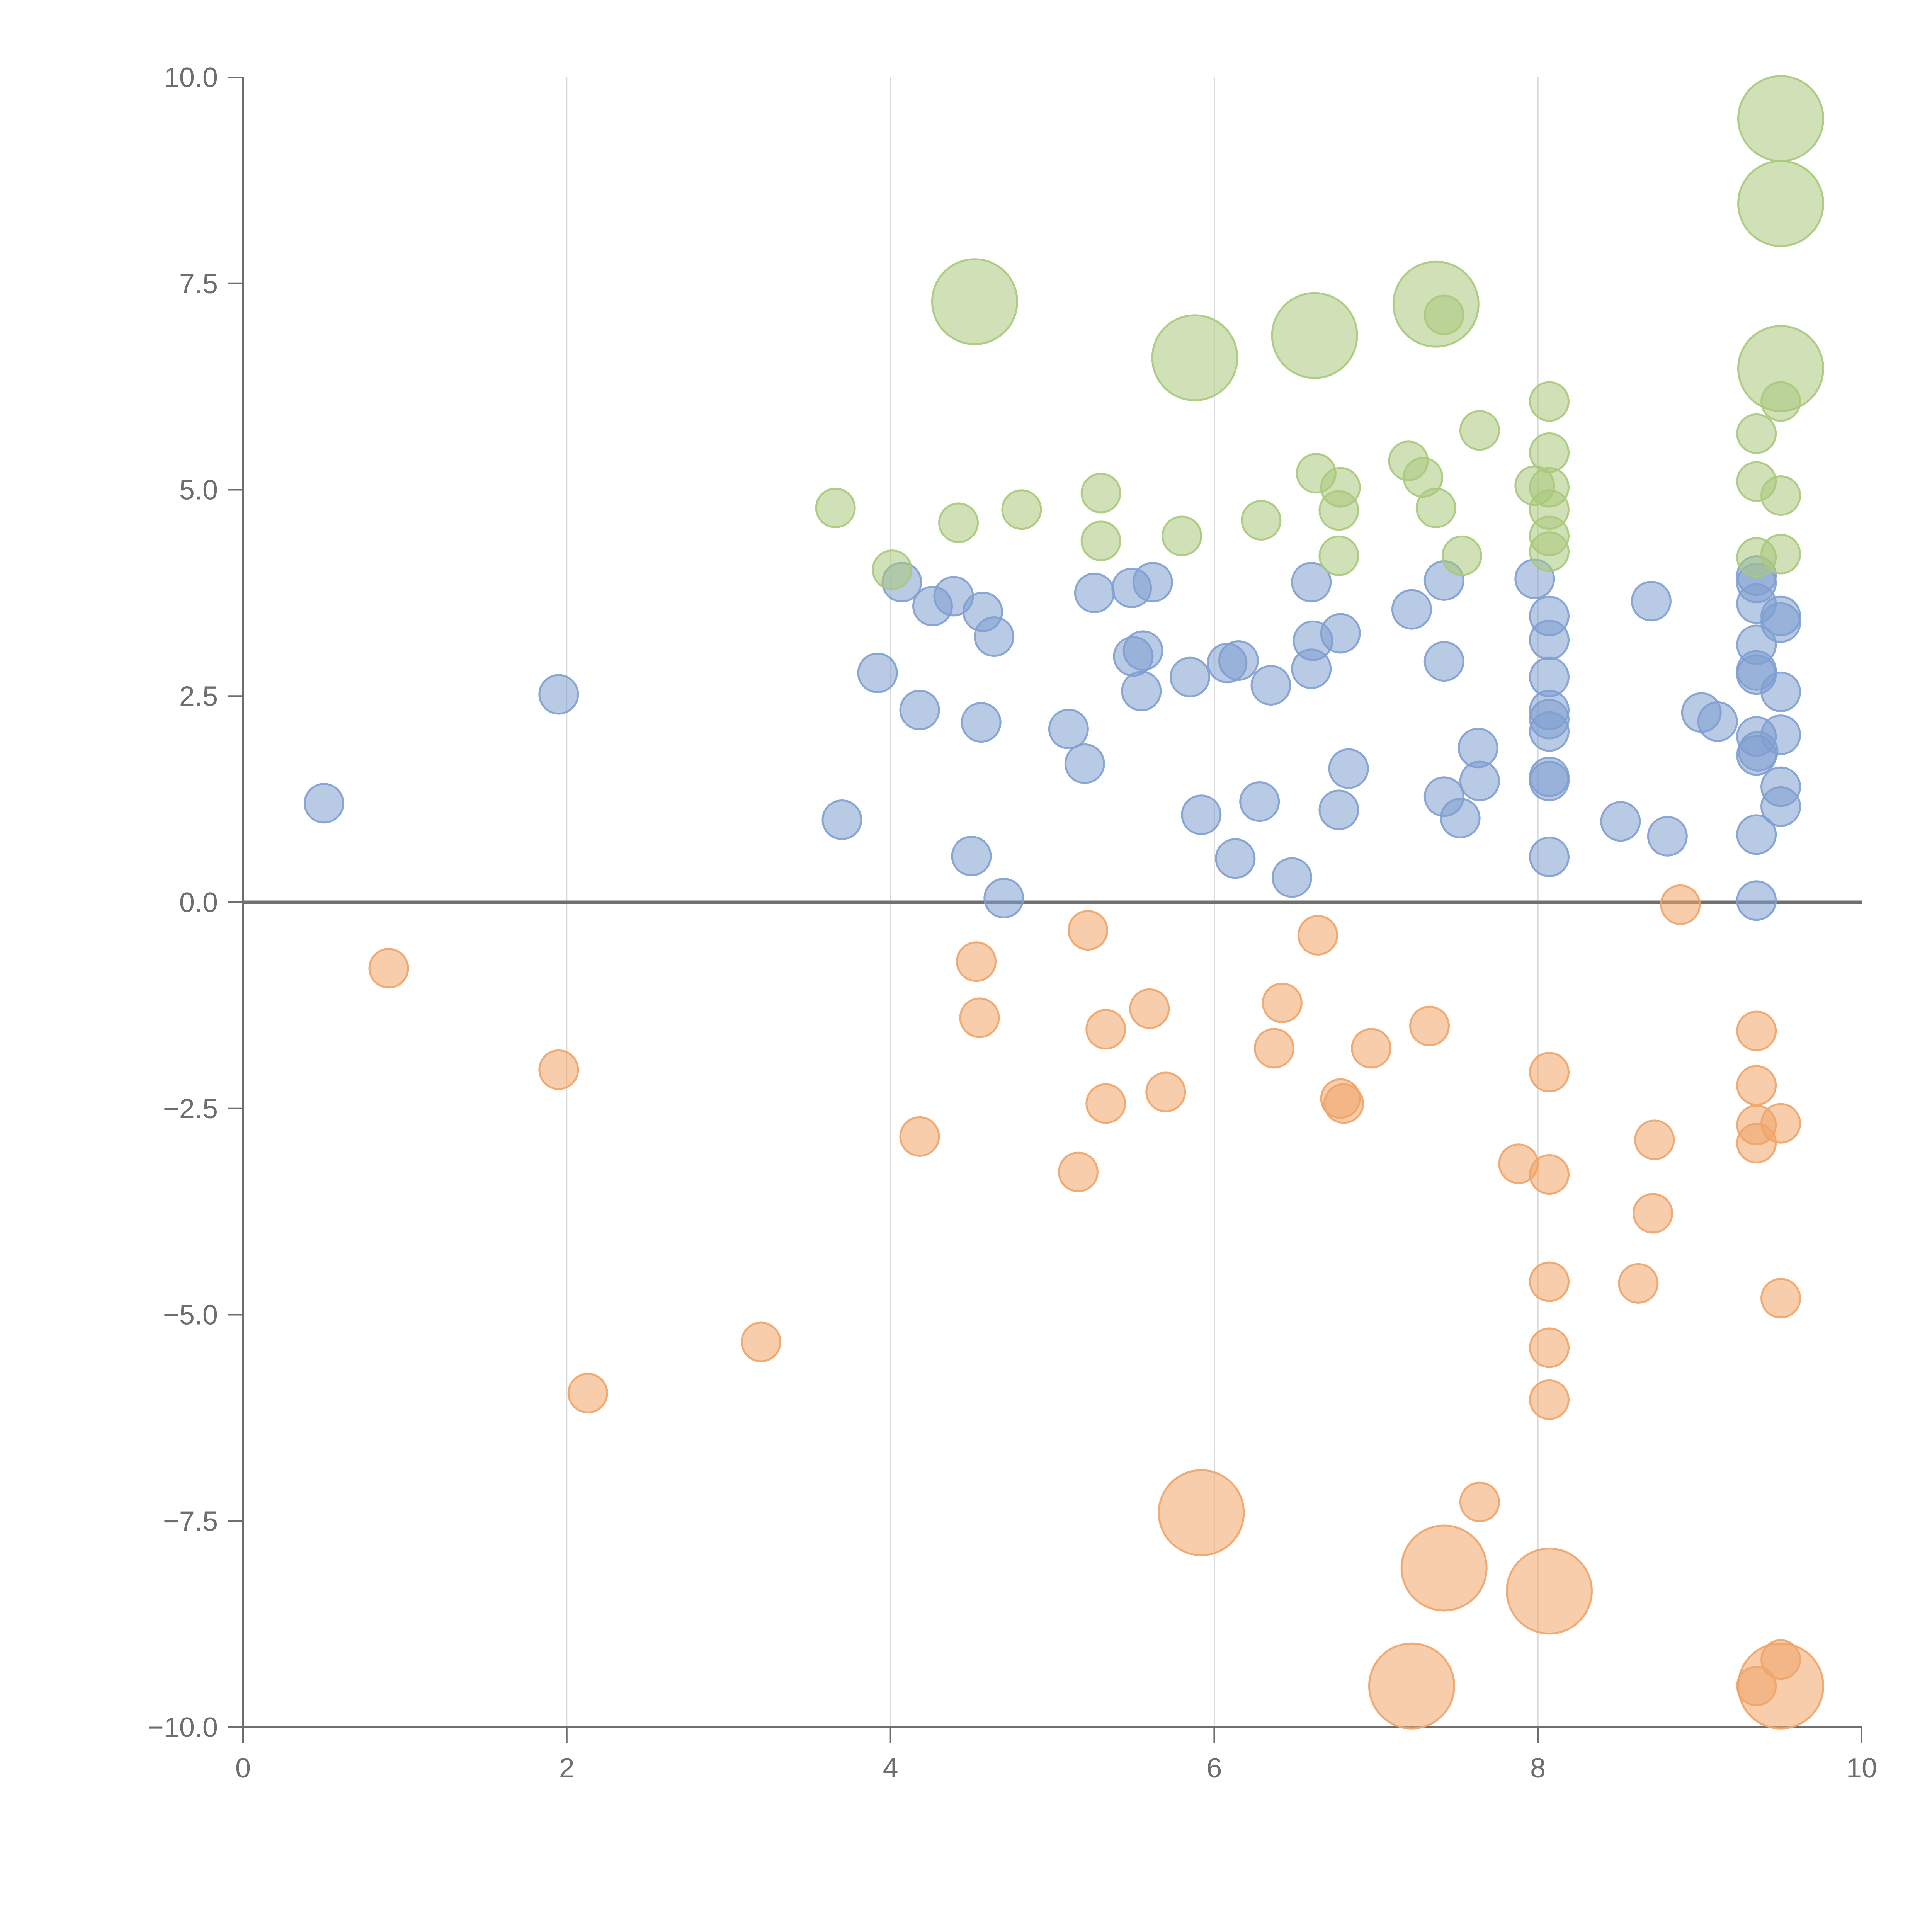  I want to click on y-tick-label: 10.0, so click(191, 78).